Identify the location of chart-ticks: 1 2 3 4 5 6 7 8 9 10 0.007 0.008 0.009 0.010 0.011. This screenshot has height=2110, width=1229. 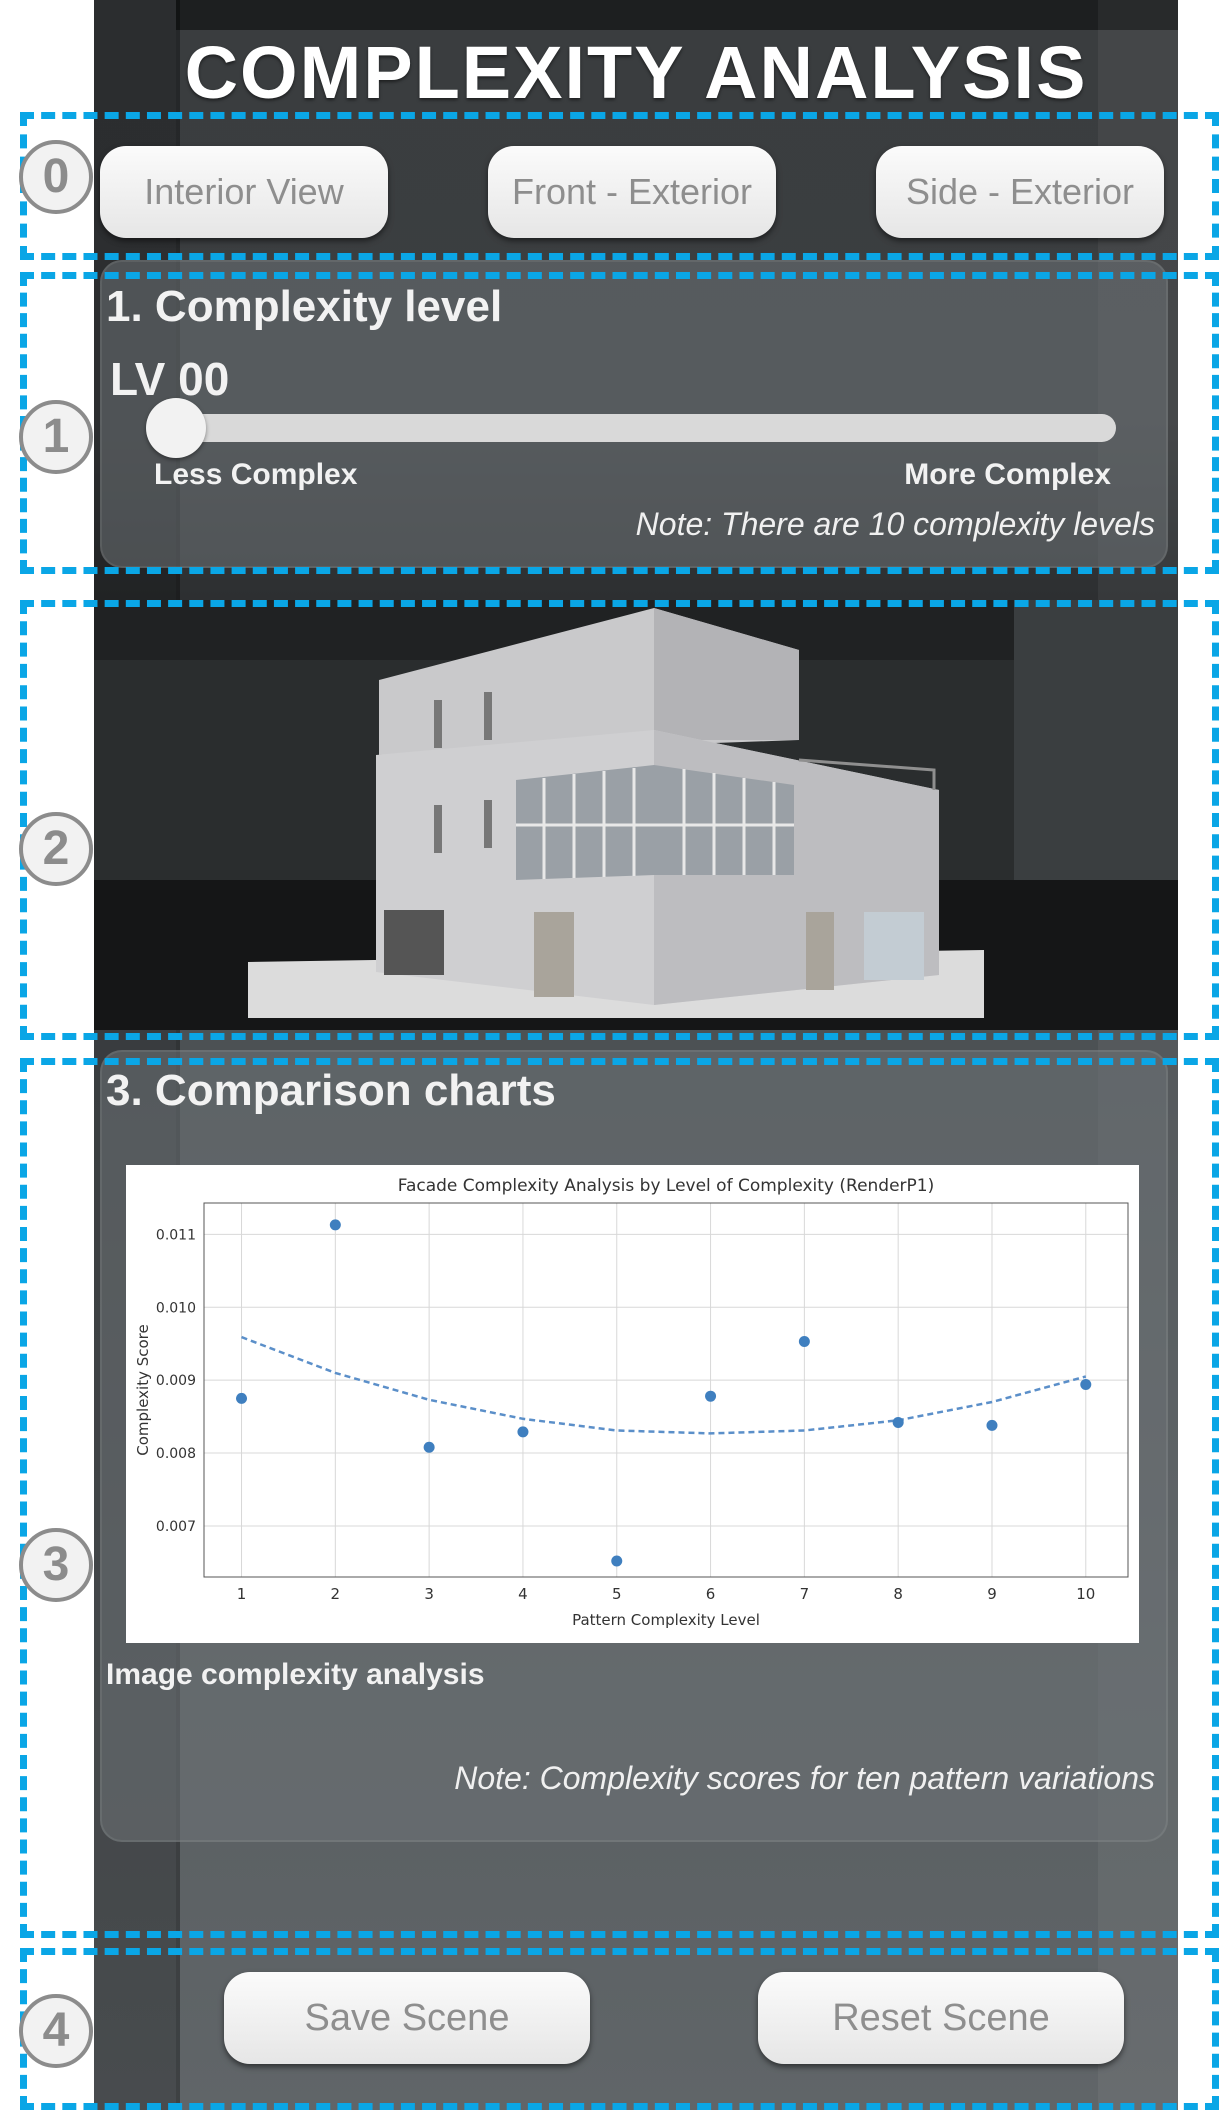
(625, 1415).